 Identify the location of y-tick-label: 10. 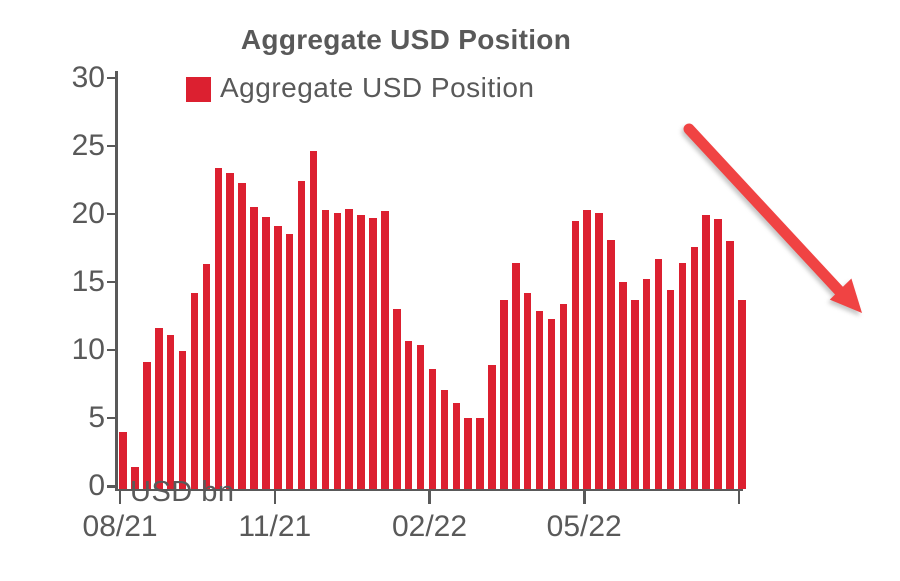
(88, 350).